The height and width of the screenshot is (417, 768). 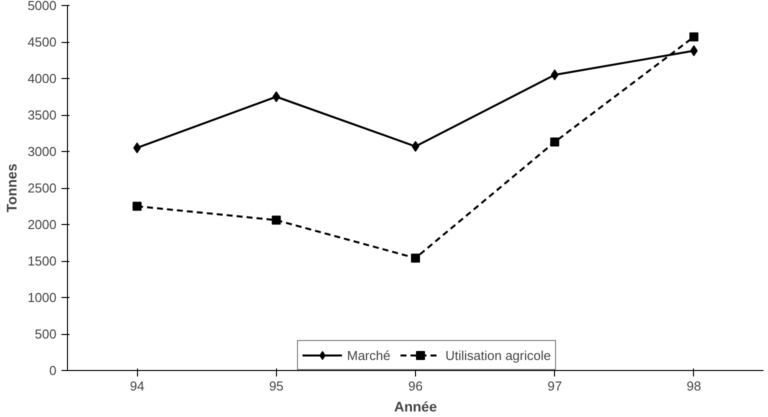 I want to click on x-tick-label: 98, so click(x=694, y=386).